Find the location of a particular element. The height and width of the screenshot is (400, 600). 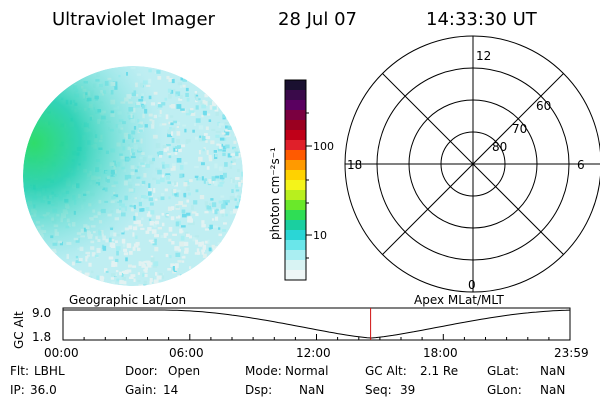

gc-alt-value: 2.1 Re is located at coordinates (439, 371).